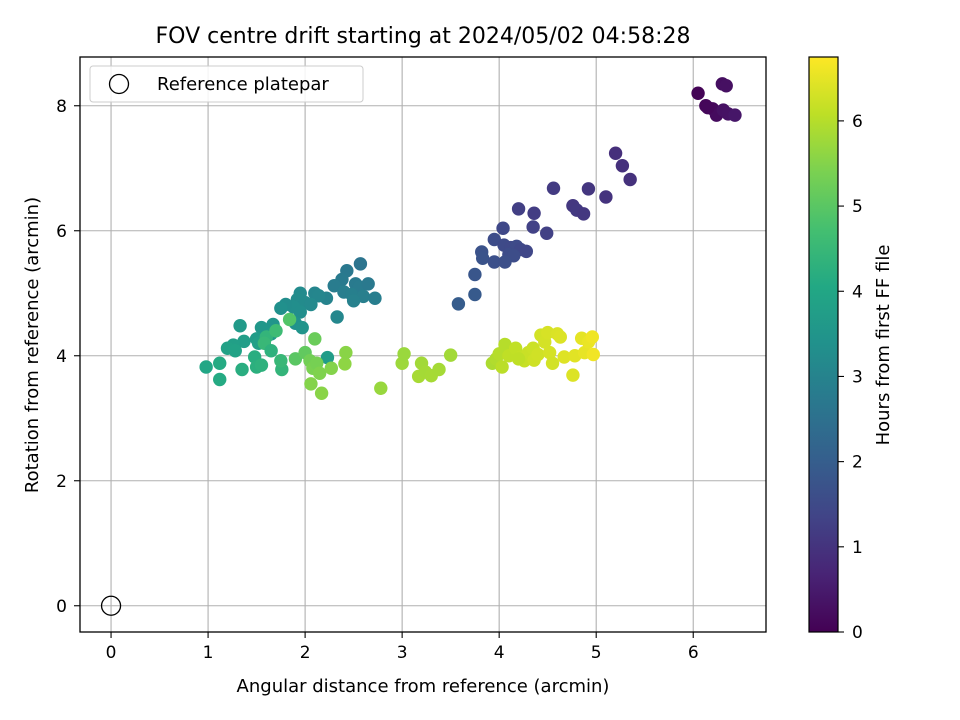 Image resolution: width=960 pixels, height=720 pixels. Describe the element at coordinates (243, 84) in the screenshot. I see `legend-label: Reference platepar` at that location.